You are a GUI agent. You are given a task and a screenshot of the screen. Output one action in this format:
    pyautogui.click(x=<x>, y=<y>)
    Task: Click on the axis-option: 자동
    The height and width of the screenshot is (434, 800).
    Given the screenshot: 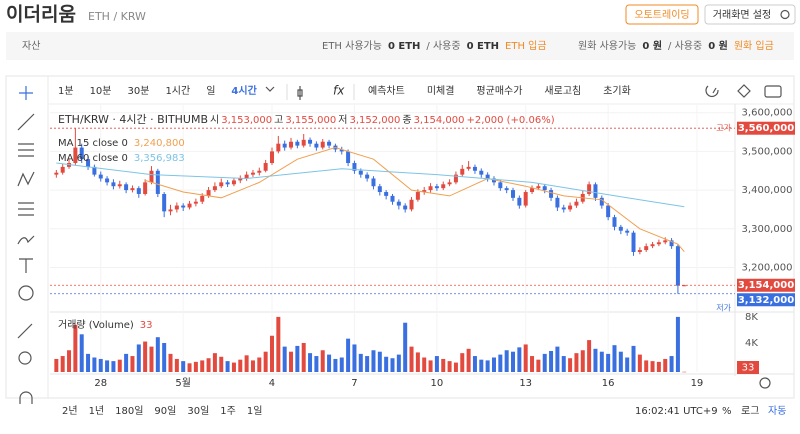 What is the action you would take?
    pyautogui.click(x=777, y=411)
    